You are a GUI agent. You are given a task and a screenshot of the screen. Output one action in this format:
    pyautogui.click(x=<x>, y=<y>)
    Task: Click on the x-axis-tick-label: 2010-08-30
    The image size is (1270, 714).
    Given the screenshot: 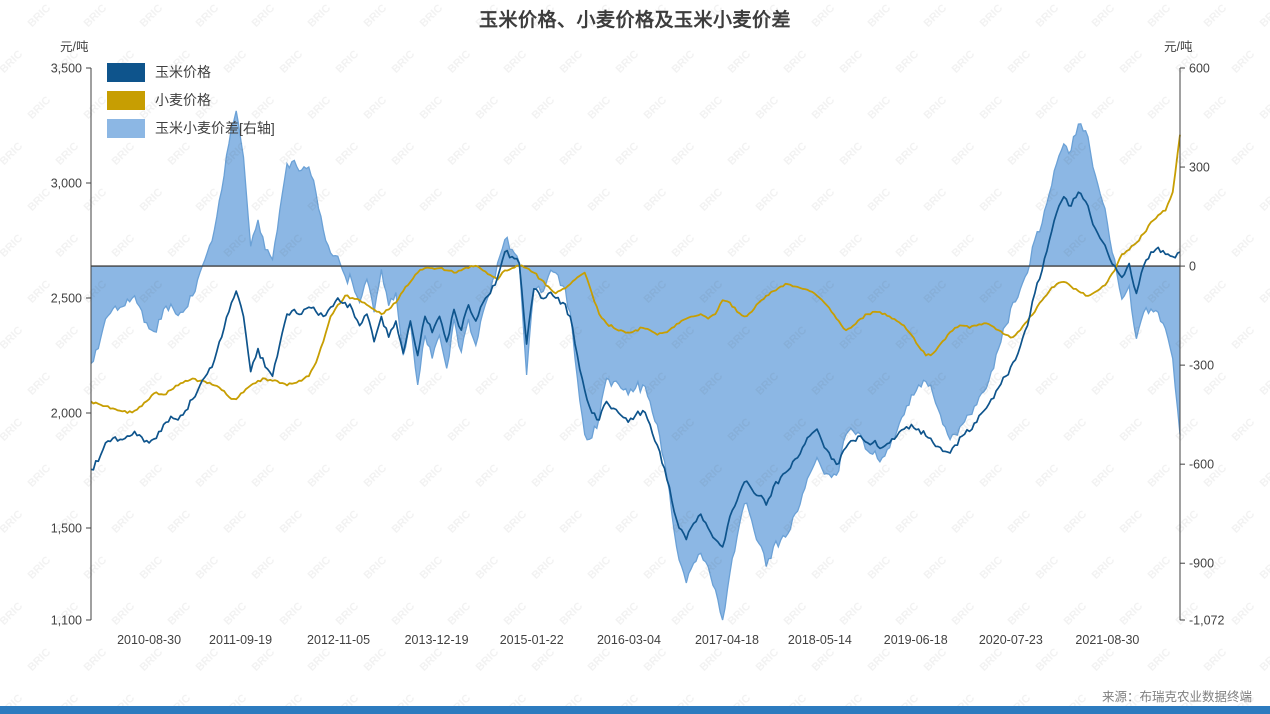 What is the action you would take?
    pyautogui.click(x=149, y=640)
    